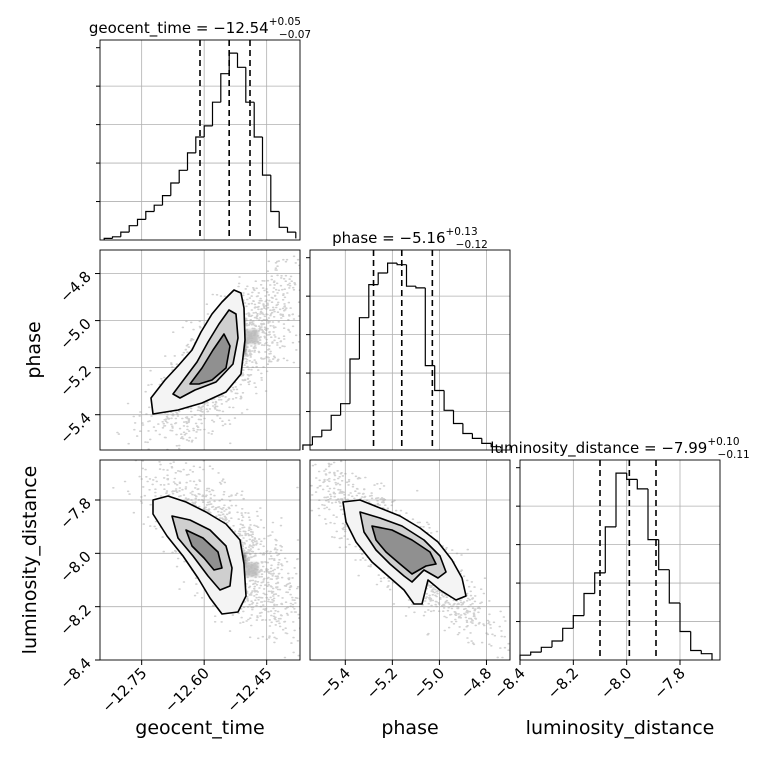 This screenshot has height=760, width=760. Describe the element at coordinates (160, 599) in the screenshot. I see `scatter-luminosity-distance-vs-geocent-time: luminosity_distance geocent_time` at that location.